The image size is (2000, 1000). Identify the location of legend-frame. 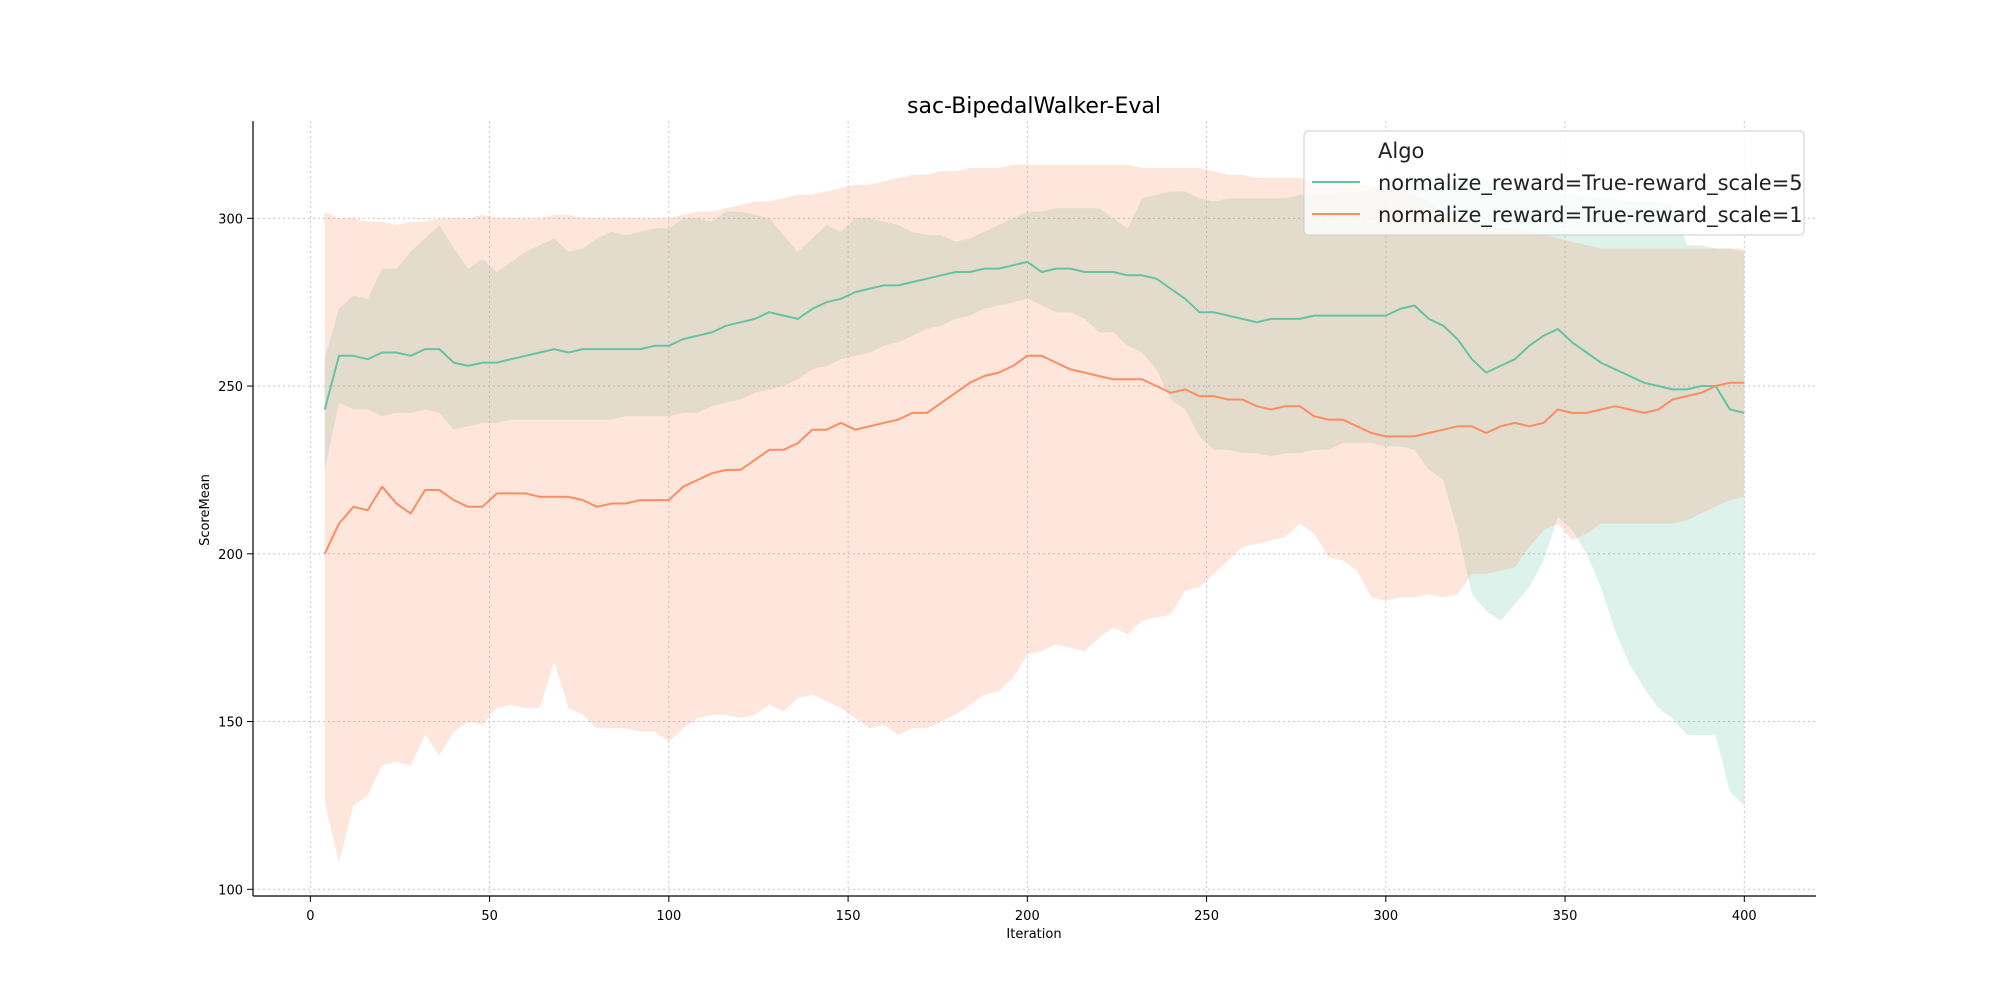
(1554, 183).